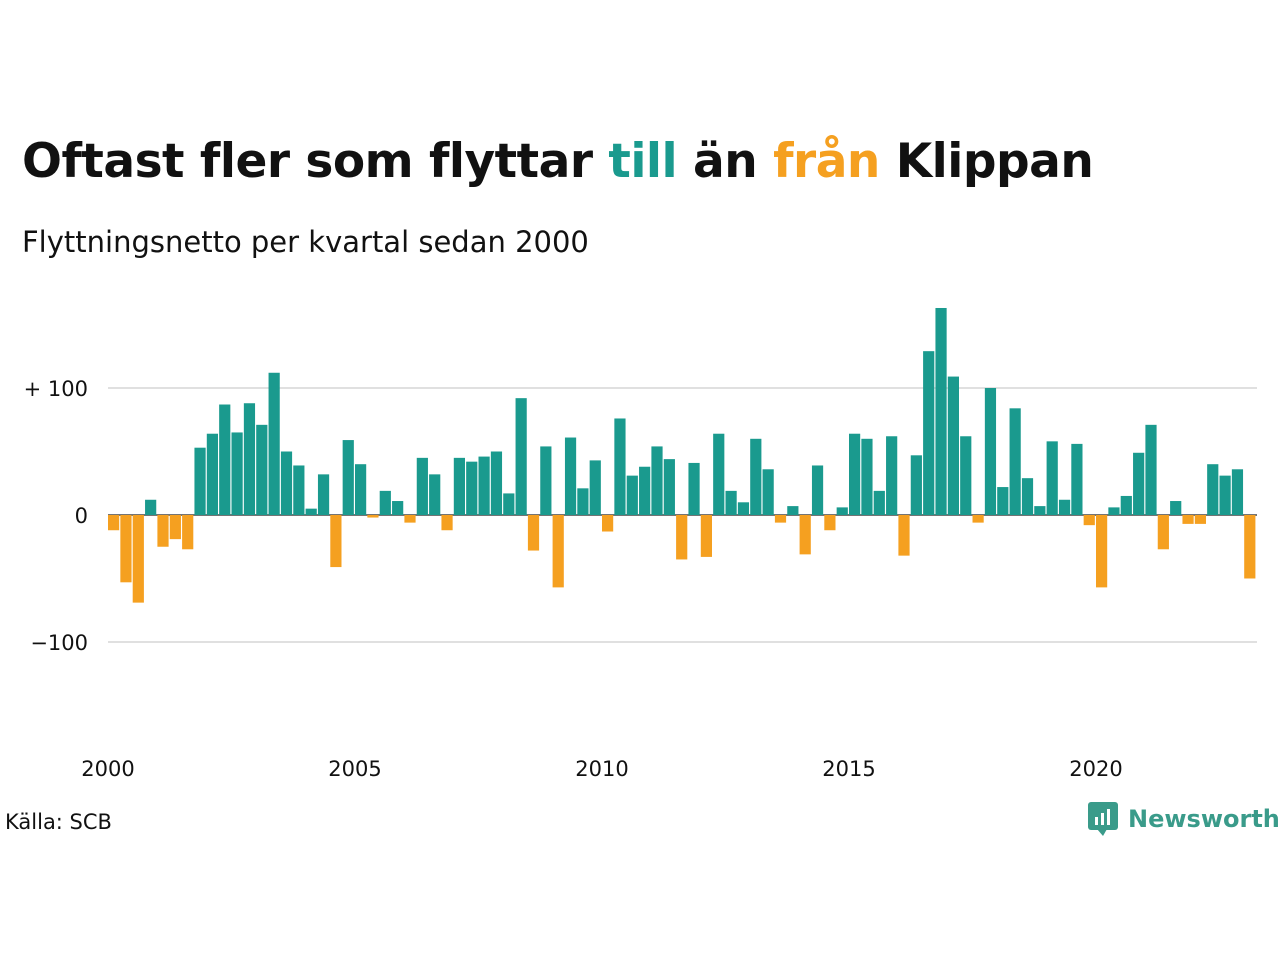 The height and width of the screenshot is (960, 1280). What do you see at coordinates (848, 769) in the screenshot?
I see `x-tick-label: 2015` at bounding box center [848, 769].